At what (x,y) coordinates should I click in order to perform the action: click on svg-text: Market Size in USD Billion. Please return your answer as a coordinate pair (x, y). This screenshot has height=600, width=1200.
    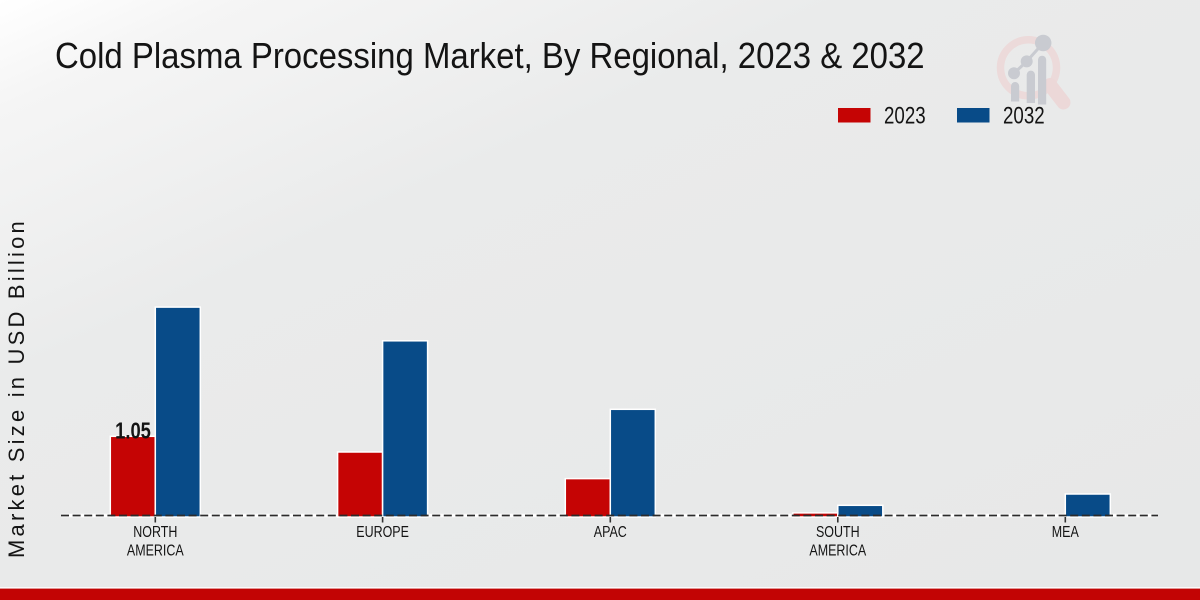
    Looking at the image, I should click on (16, 388).